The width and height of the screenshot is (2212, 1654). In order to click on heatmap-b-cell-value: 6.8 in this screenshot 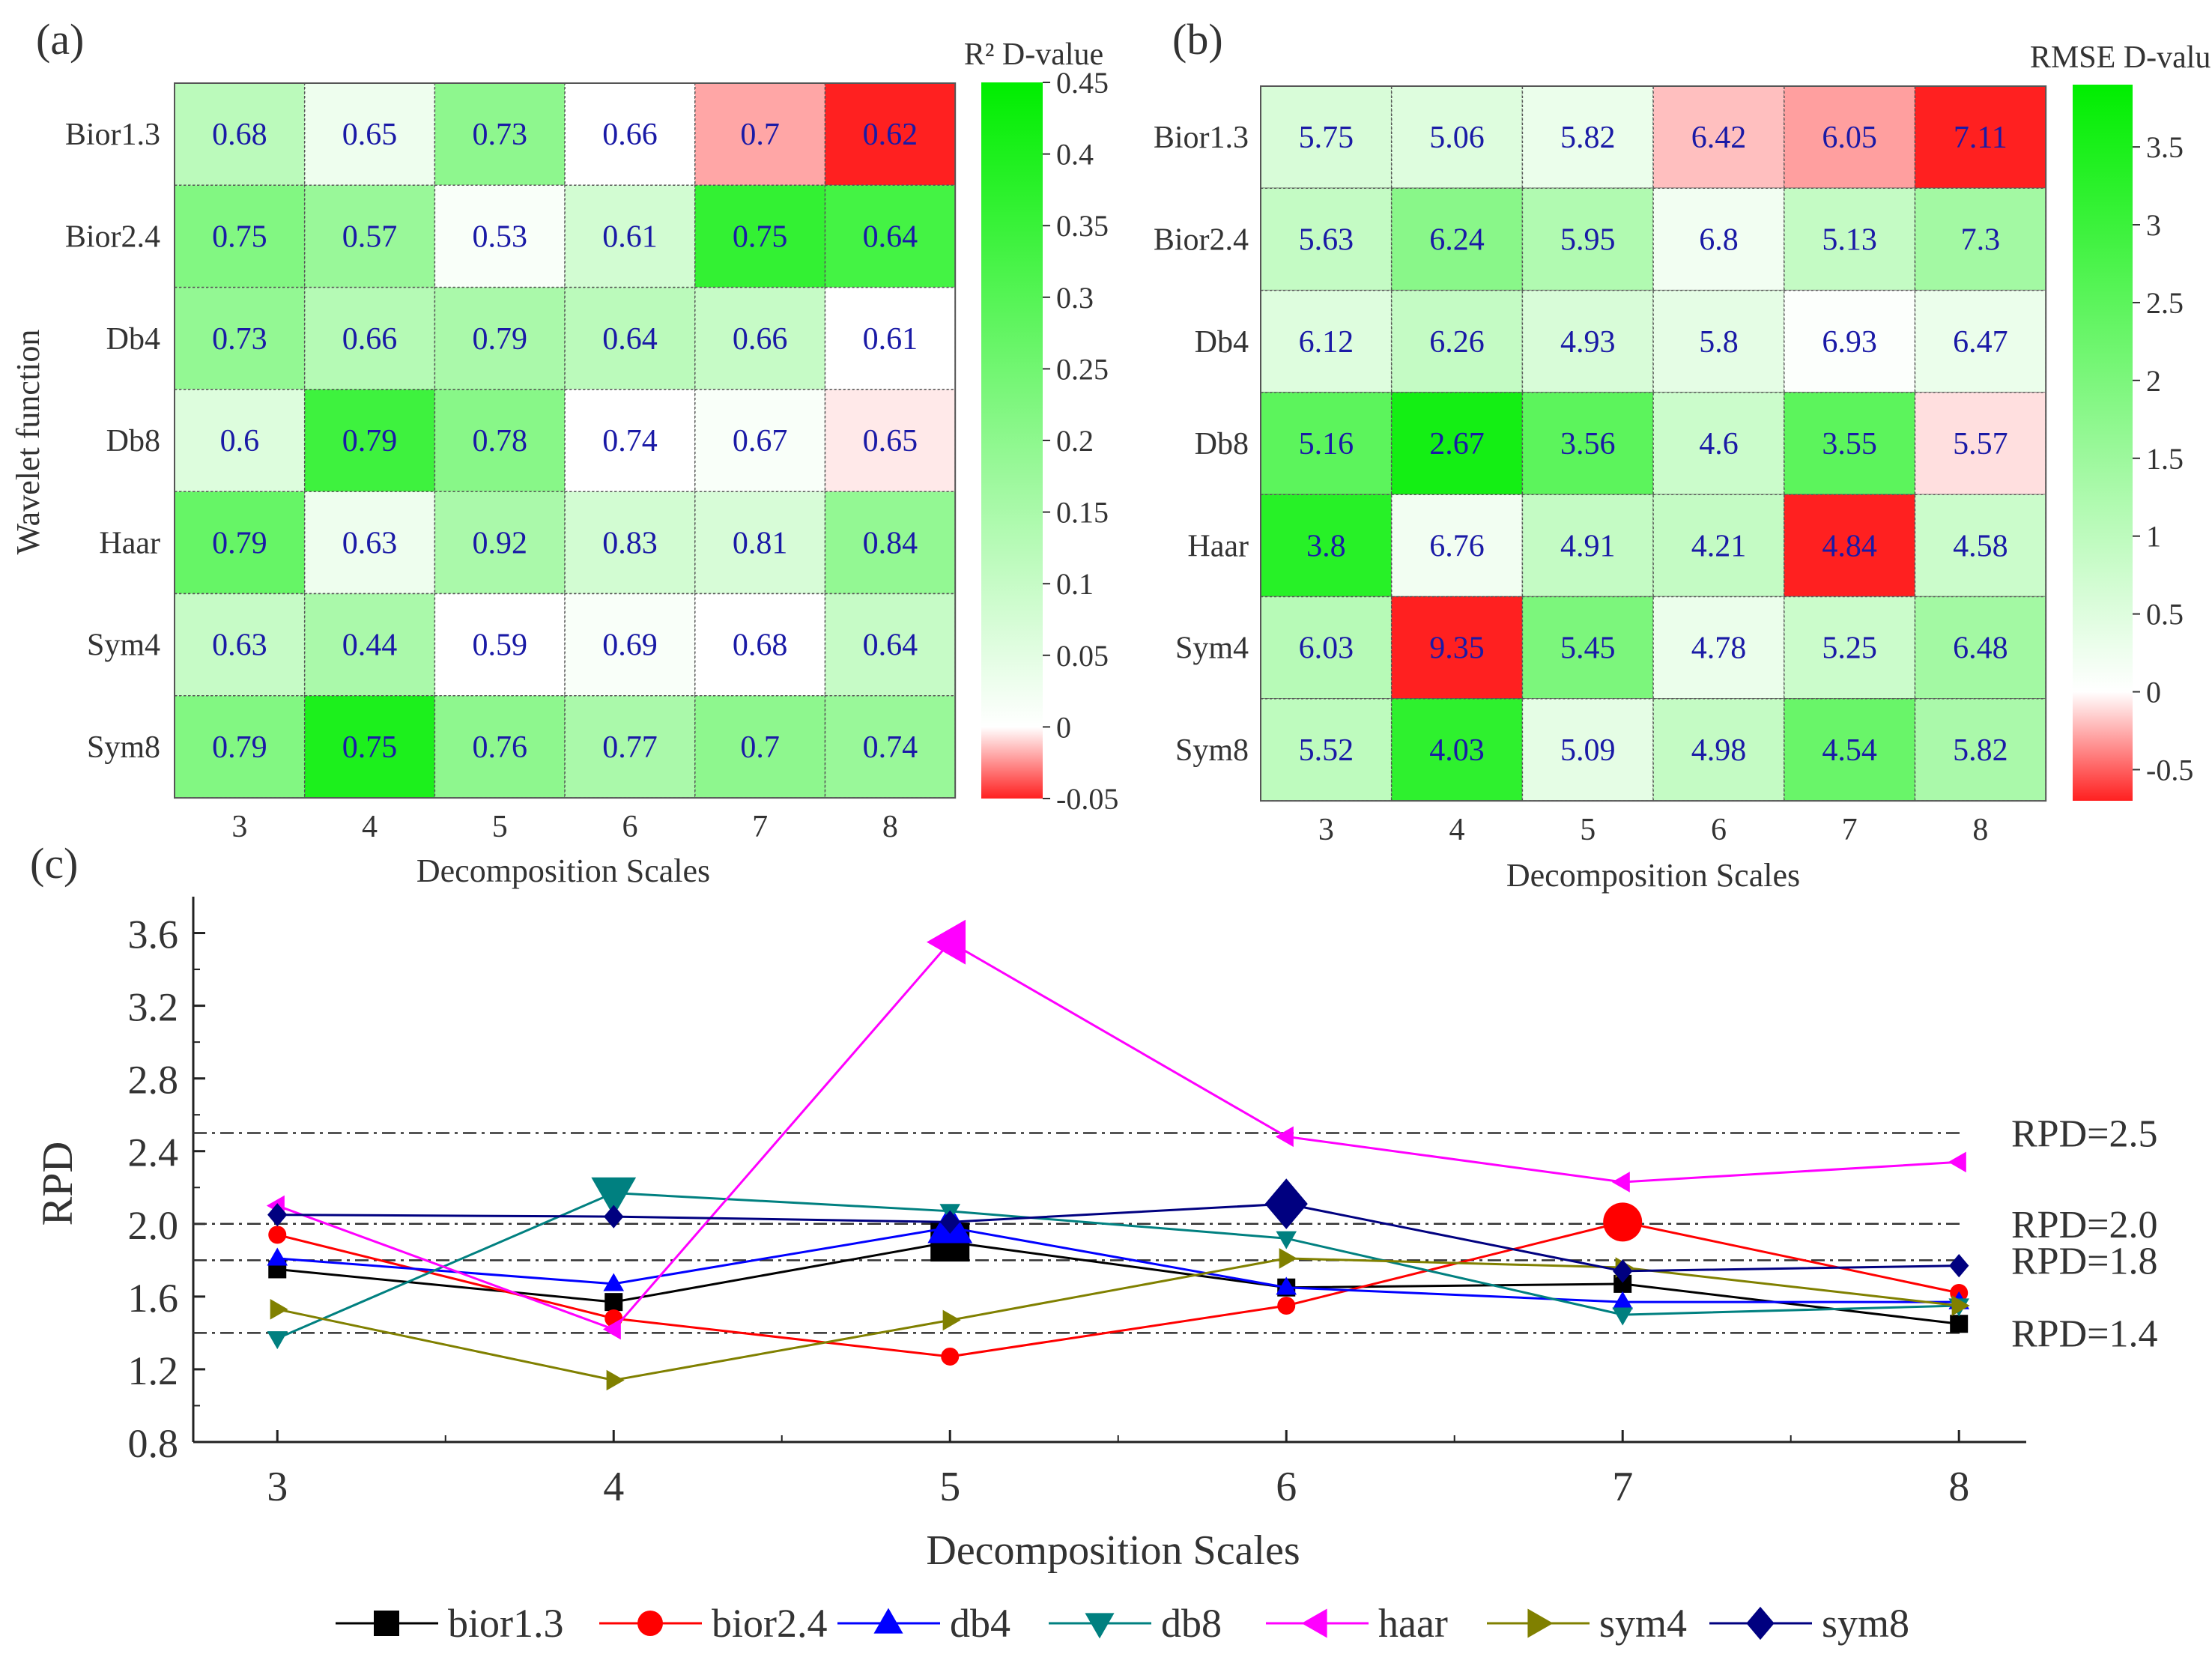, I will do `click(1719, 240)`.